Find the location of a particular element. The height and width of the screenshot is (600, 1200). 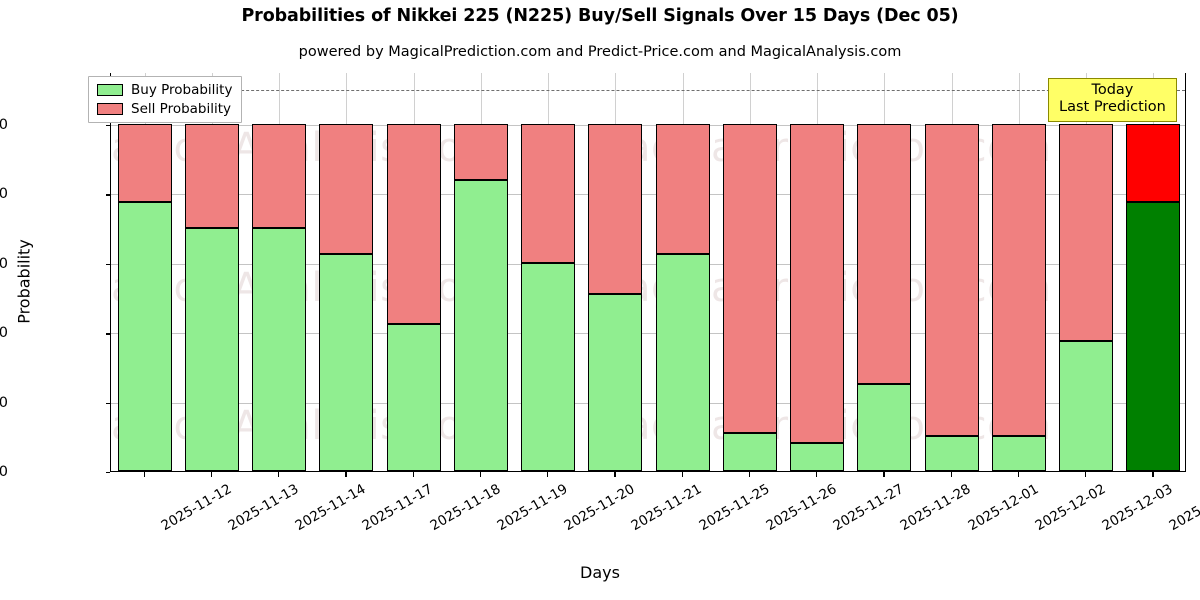

today-annotation-line1: Today is located at coordinates (1112, 90).